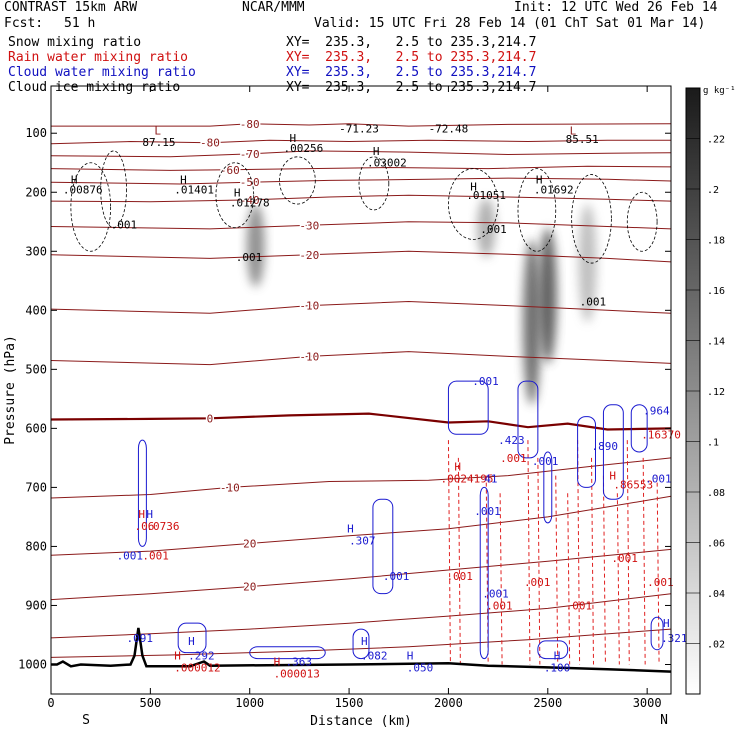 This screenshot has width=740, height=740. I want to click on isotherm-label: -40, so click(250, 200).